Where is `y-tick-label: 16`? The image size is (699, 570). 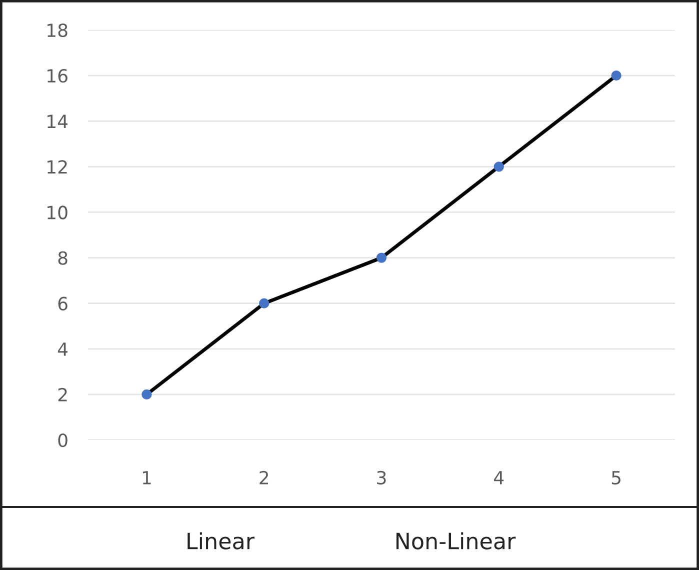
y-tick-label: 16 is located at coordinates (58, 76).